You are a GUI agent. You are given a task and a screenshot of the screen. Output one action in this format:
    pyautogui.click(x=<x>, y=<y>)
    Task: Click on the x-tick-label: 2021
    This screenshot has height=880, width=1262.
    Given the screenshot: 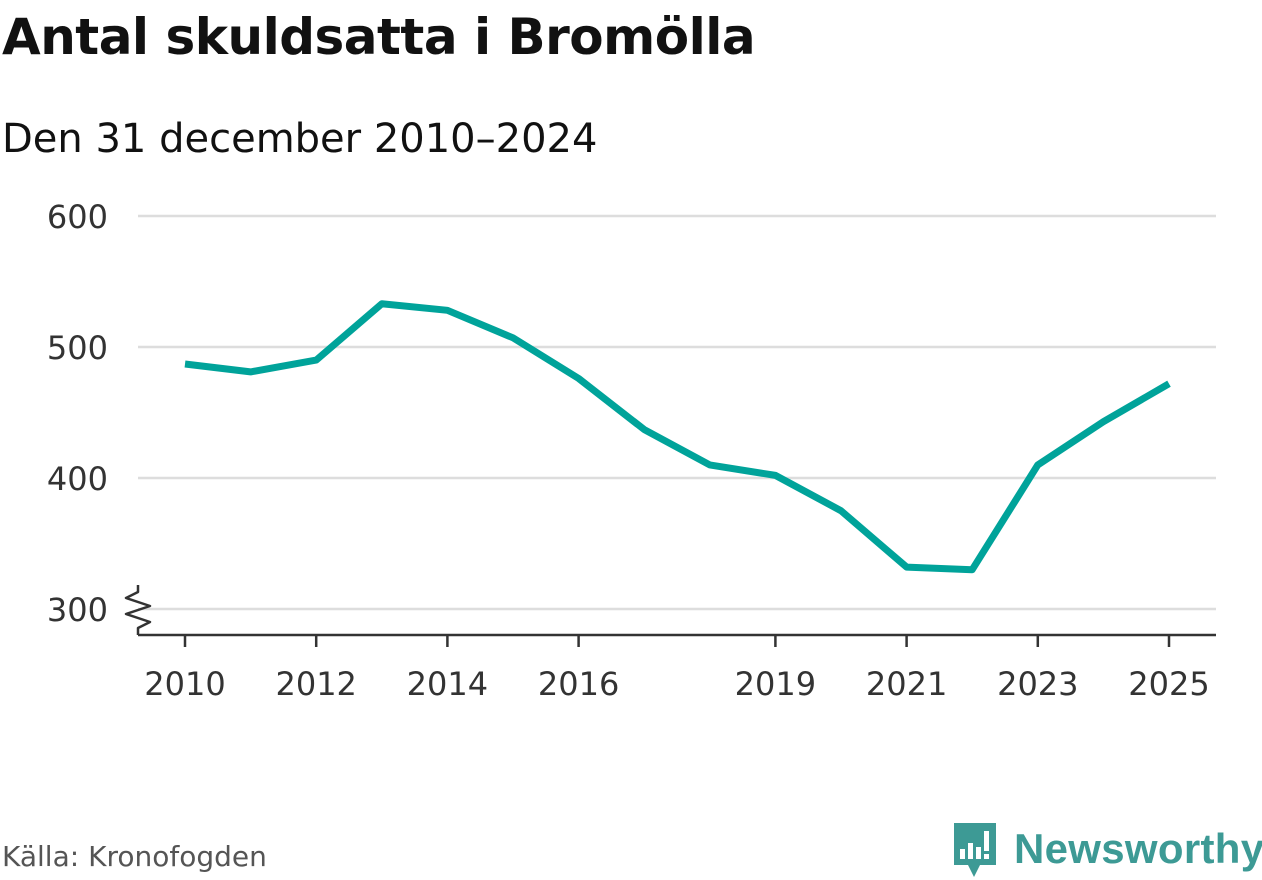 What is the action you would take?
    pyautogui.click(x=906, y=684)
    